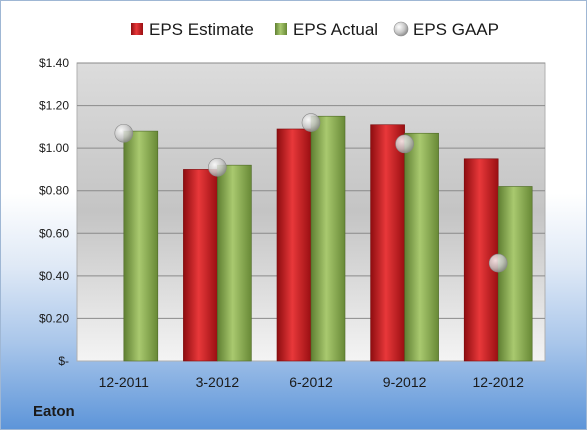 The image size is (587, 430). I want to click on x-tick-label: 12-2011, so click(124, 382).